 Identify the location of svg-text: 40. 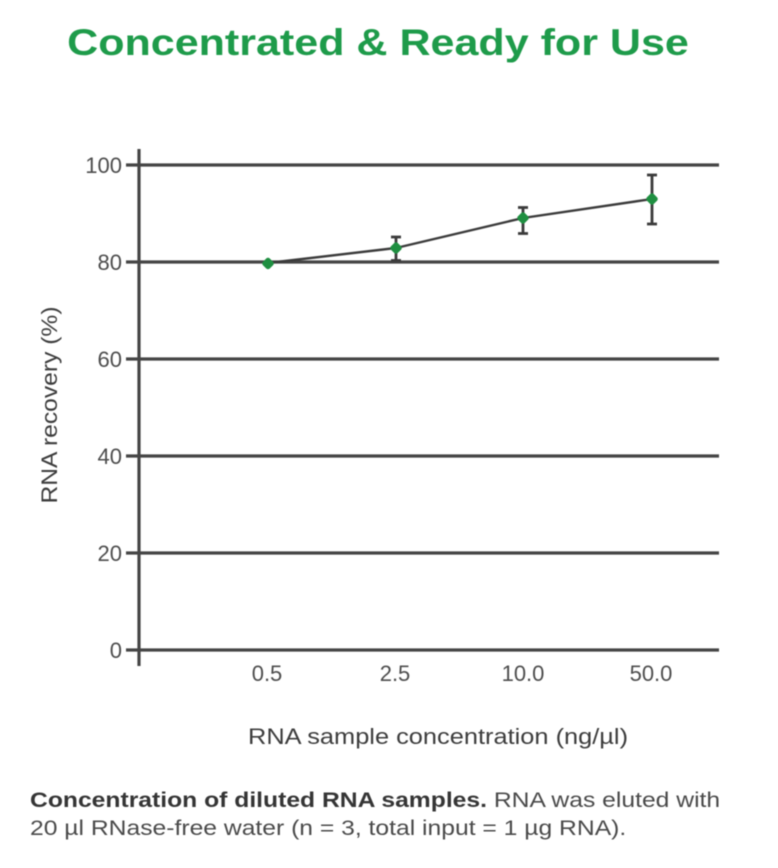
(110, 456).